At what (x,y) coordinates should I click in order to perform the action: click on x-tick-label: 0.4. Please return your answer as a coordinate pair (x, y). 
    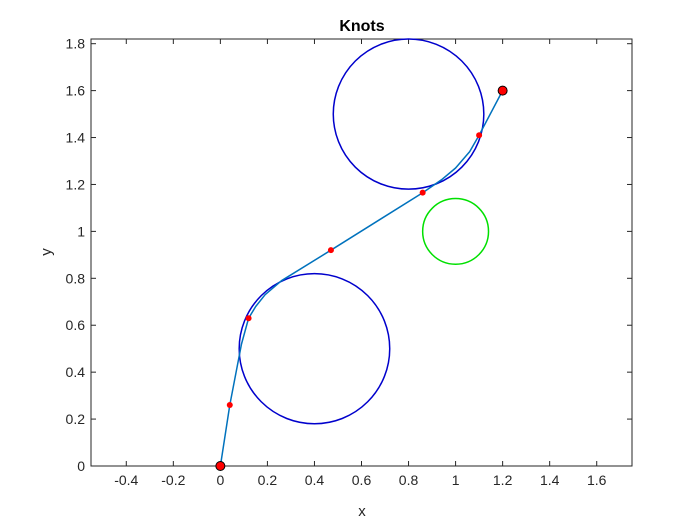
    Looking at the image, I should click on (315, 480).